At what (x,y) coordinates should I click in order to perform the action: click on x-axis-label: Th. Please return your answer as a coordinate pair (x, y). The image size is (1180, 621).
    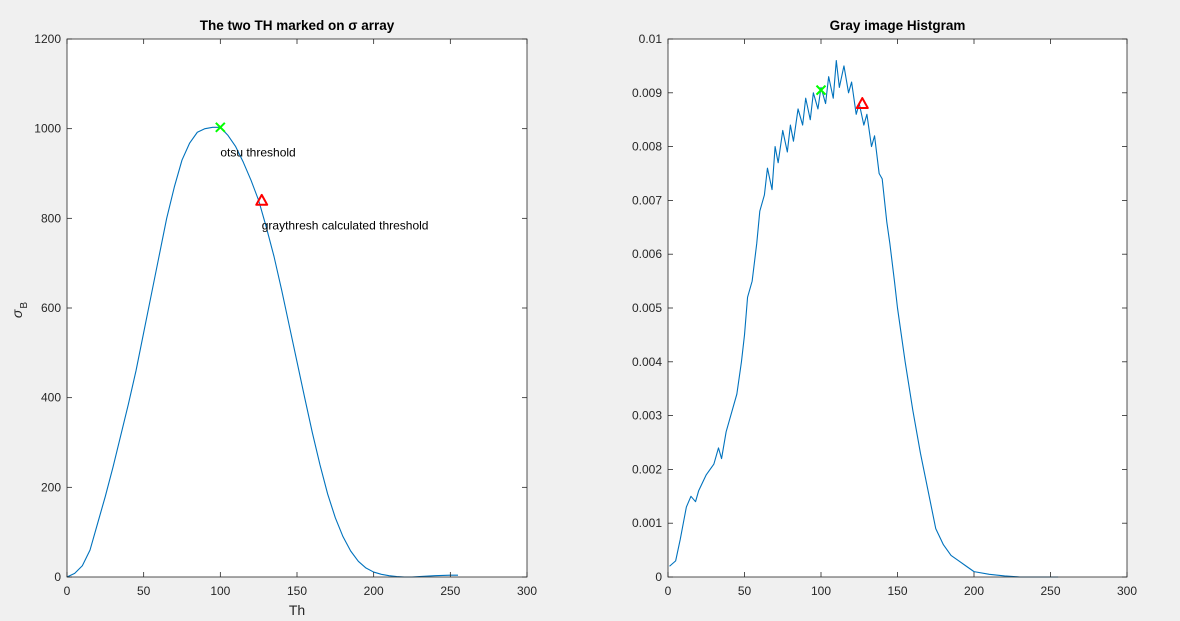
    Looking at the image, I should click on (297, 610).